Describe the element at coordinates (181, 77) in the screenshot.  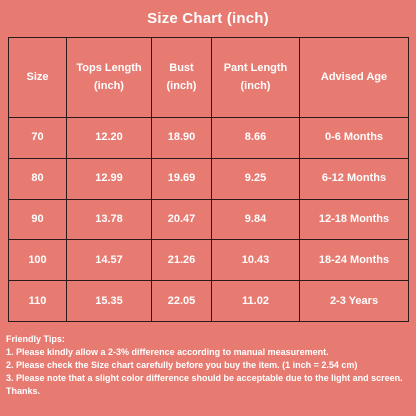
I see `header-bust: Bust (inch)` at that location.